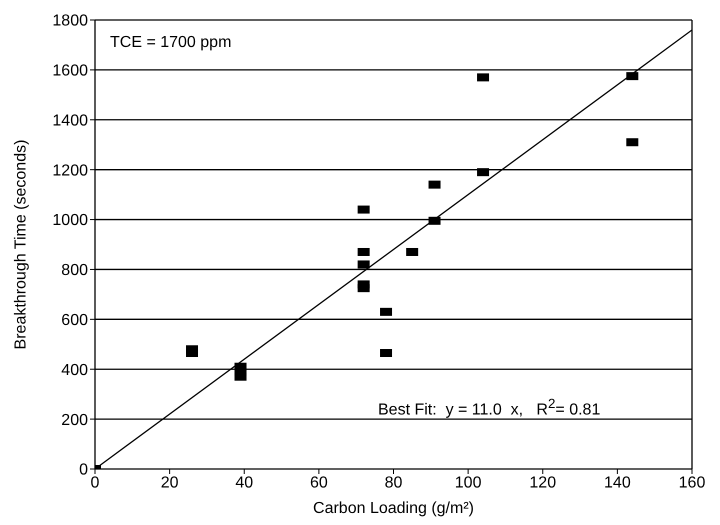 The image size is (720, 525). Describe the element at coordinates (244, 483) in the screenshot. I see `x-tick-label: 40` at that location.